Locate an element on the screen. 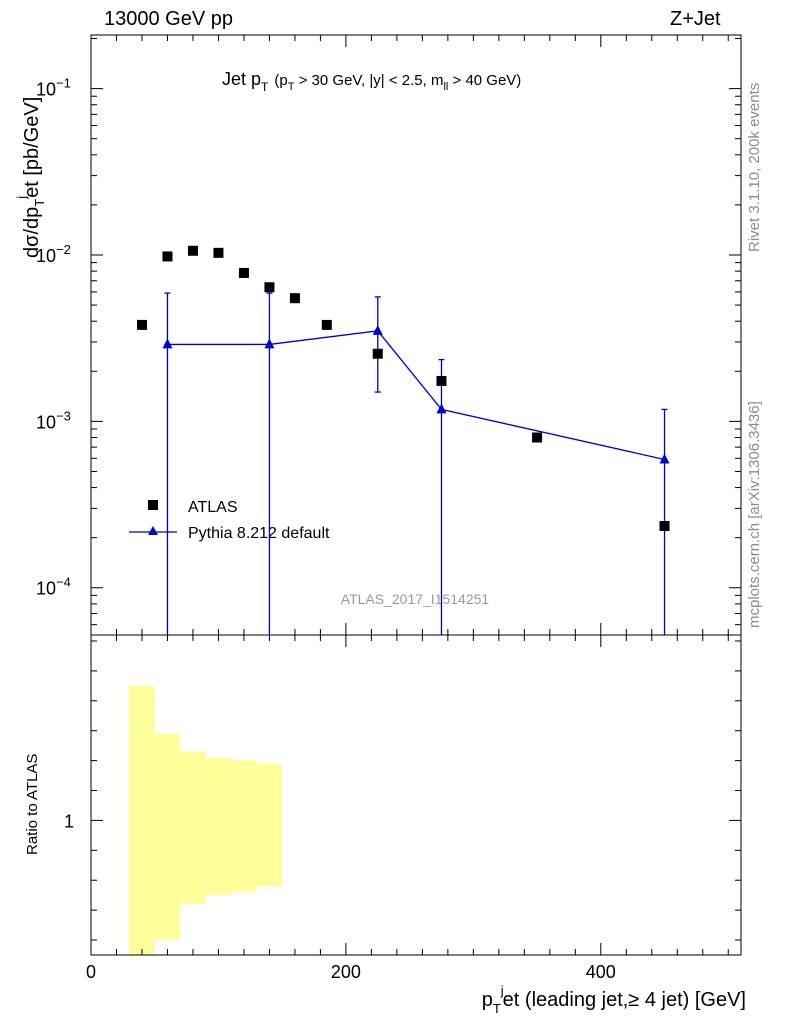 This screenshot has width=786, height=1024. y-label-sub: T is located at coordinates (39, 203).